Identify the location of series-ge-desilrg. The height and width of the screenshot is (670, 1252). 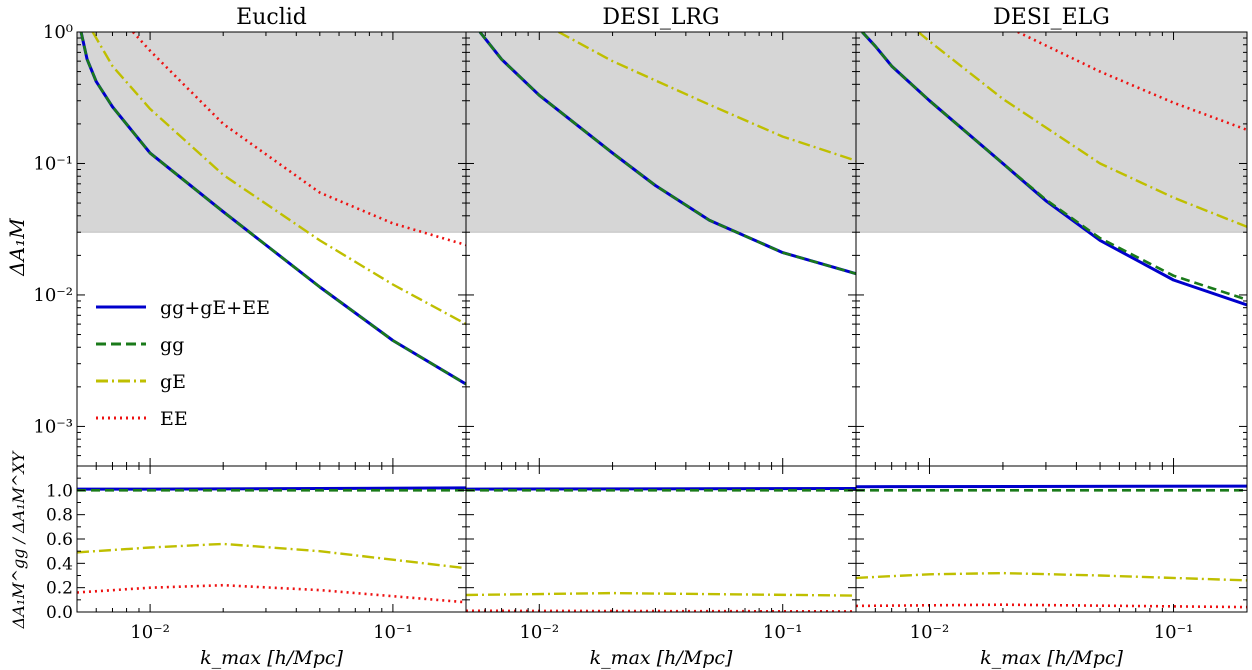
(707, 97).